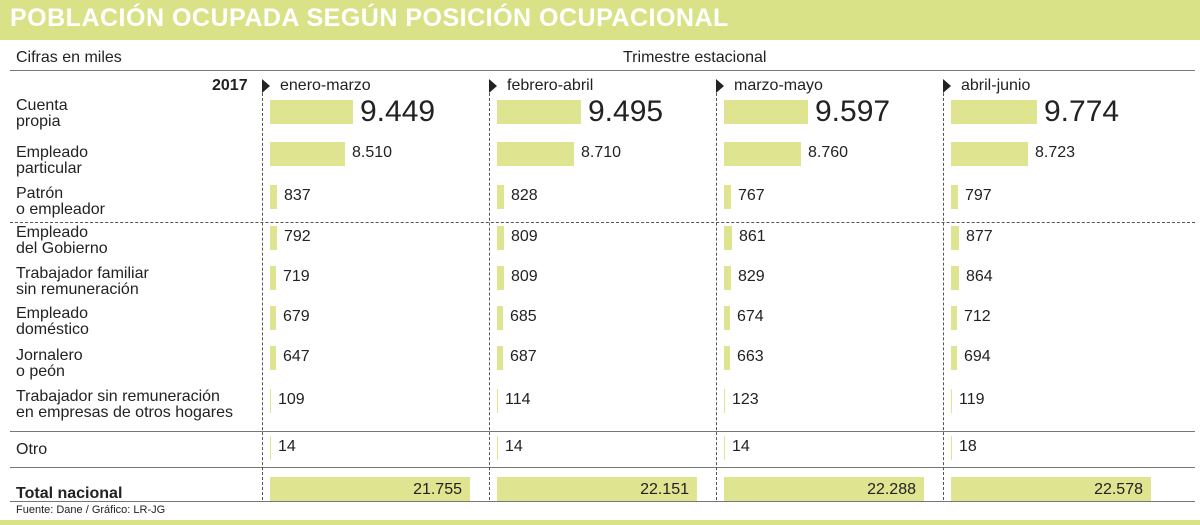 Image resolution: width=1200 pixels, height=525 pixels. What do you see at coordinates (297, 236) in the screenshot?
I see `value-label: 792` at bounding box center [297, 236].